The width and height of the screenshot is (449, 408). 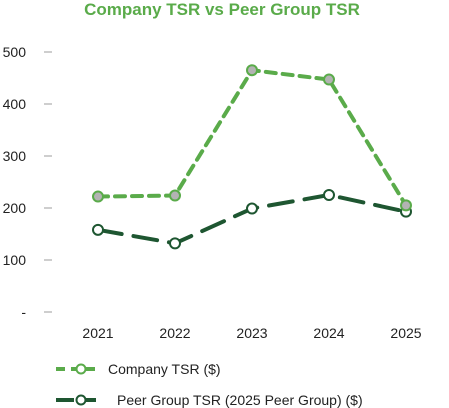 I want to click on x-tick-label: 2022, so click(x=174, y=333).